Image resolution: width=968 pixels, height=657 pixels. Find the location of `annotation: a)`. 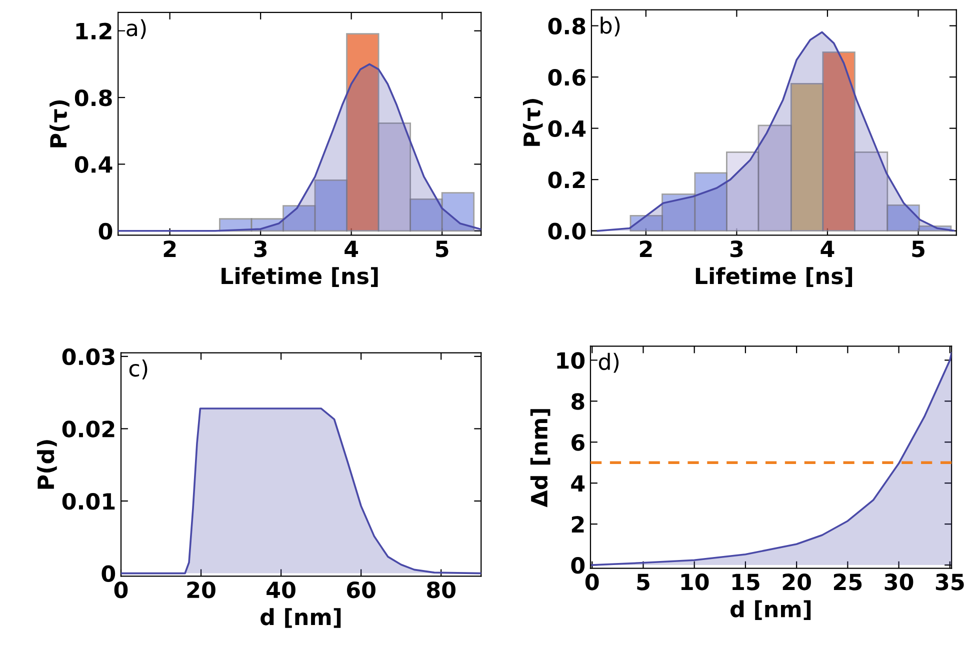

annotation: a) is located at coordinates (136, 29).